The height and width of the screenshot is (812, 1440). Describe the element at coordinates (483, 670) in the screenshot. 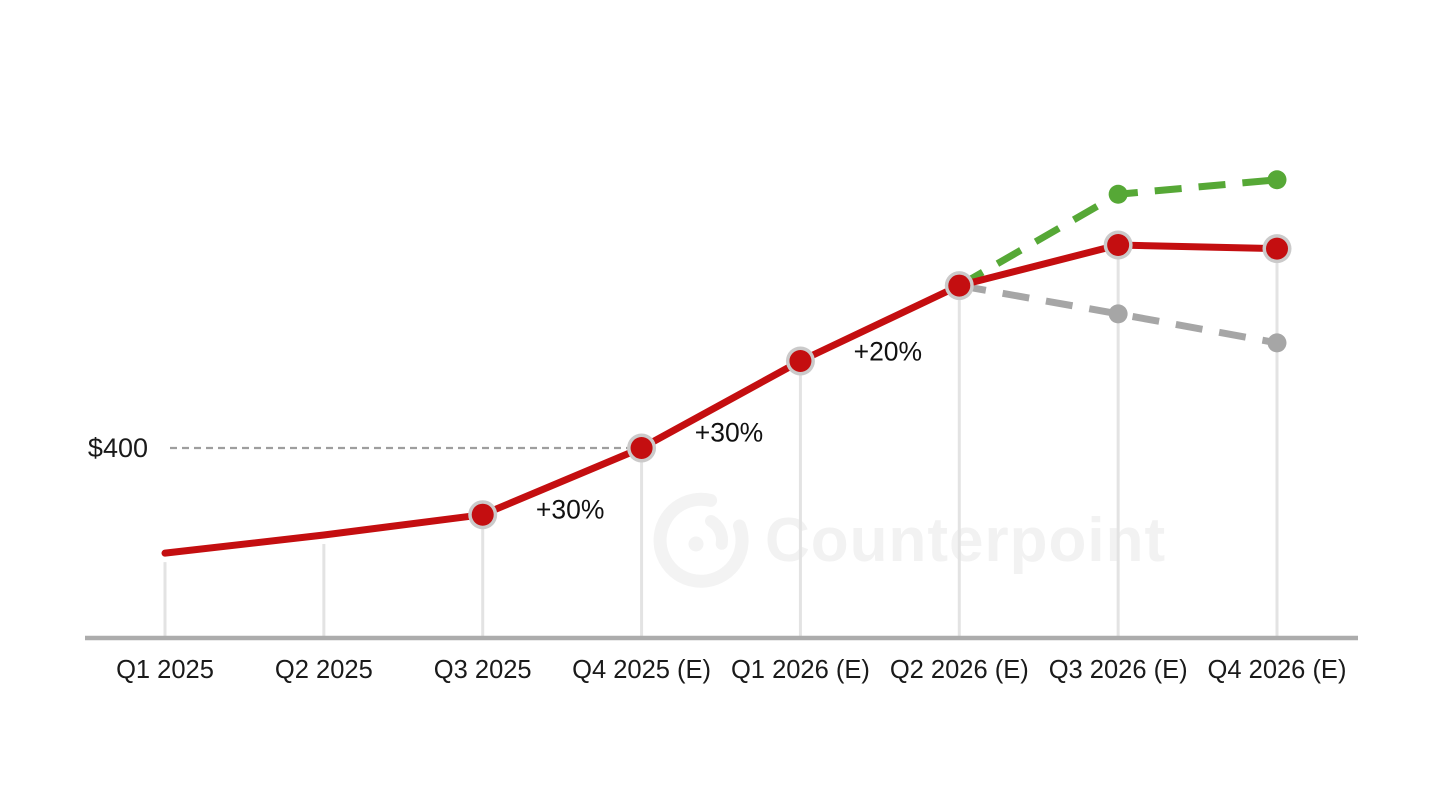

I see `x-axis-label: Q3 2025` at that location.